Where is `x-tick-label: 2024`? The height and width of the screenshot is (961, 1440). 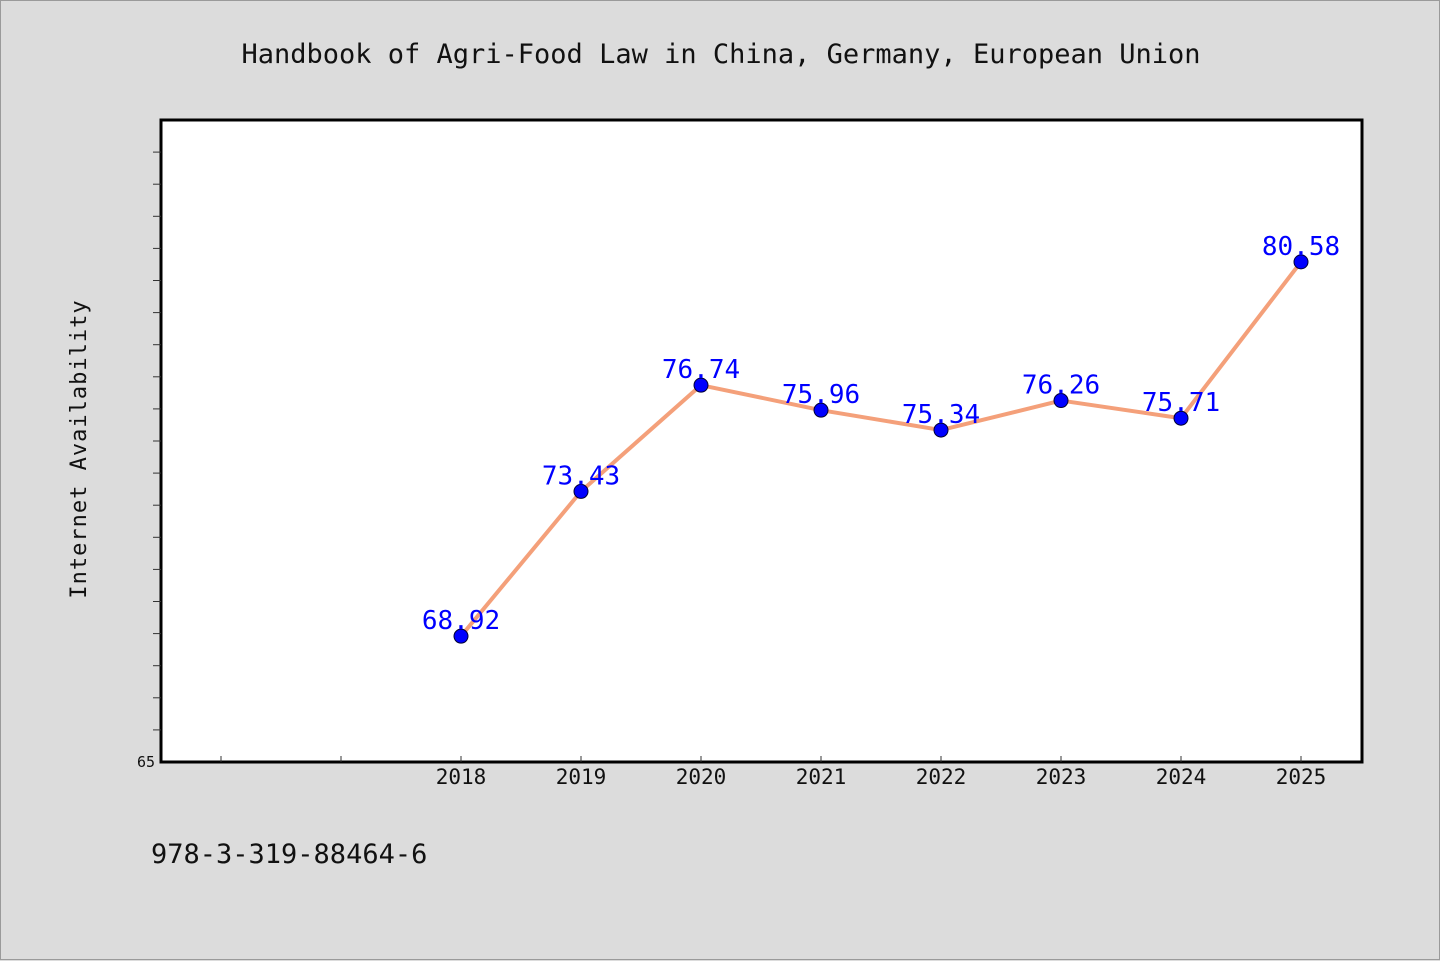 x-tick-label: 2024 is located at coordinates (1181, 777).